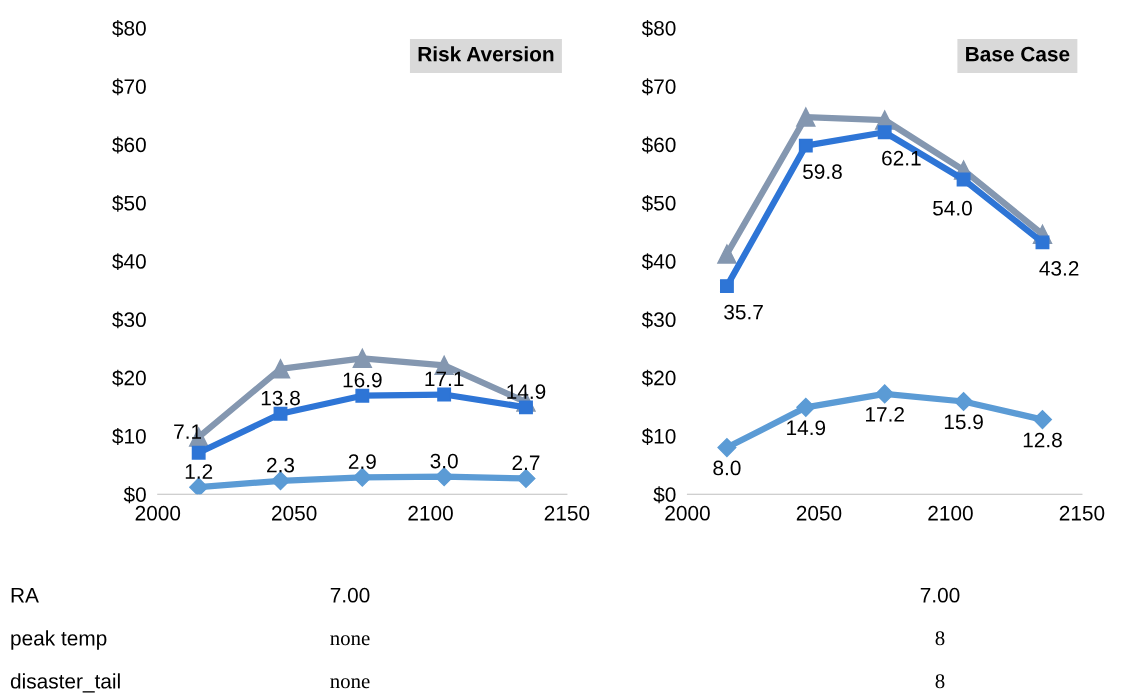 Image resolution: width=1127 pixels, height=698 pixels. I want to click on data-label: 12.8, so click(1042, 440).